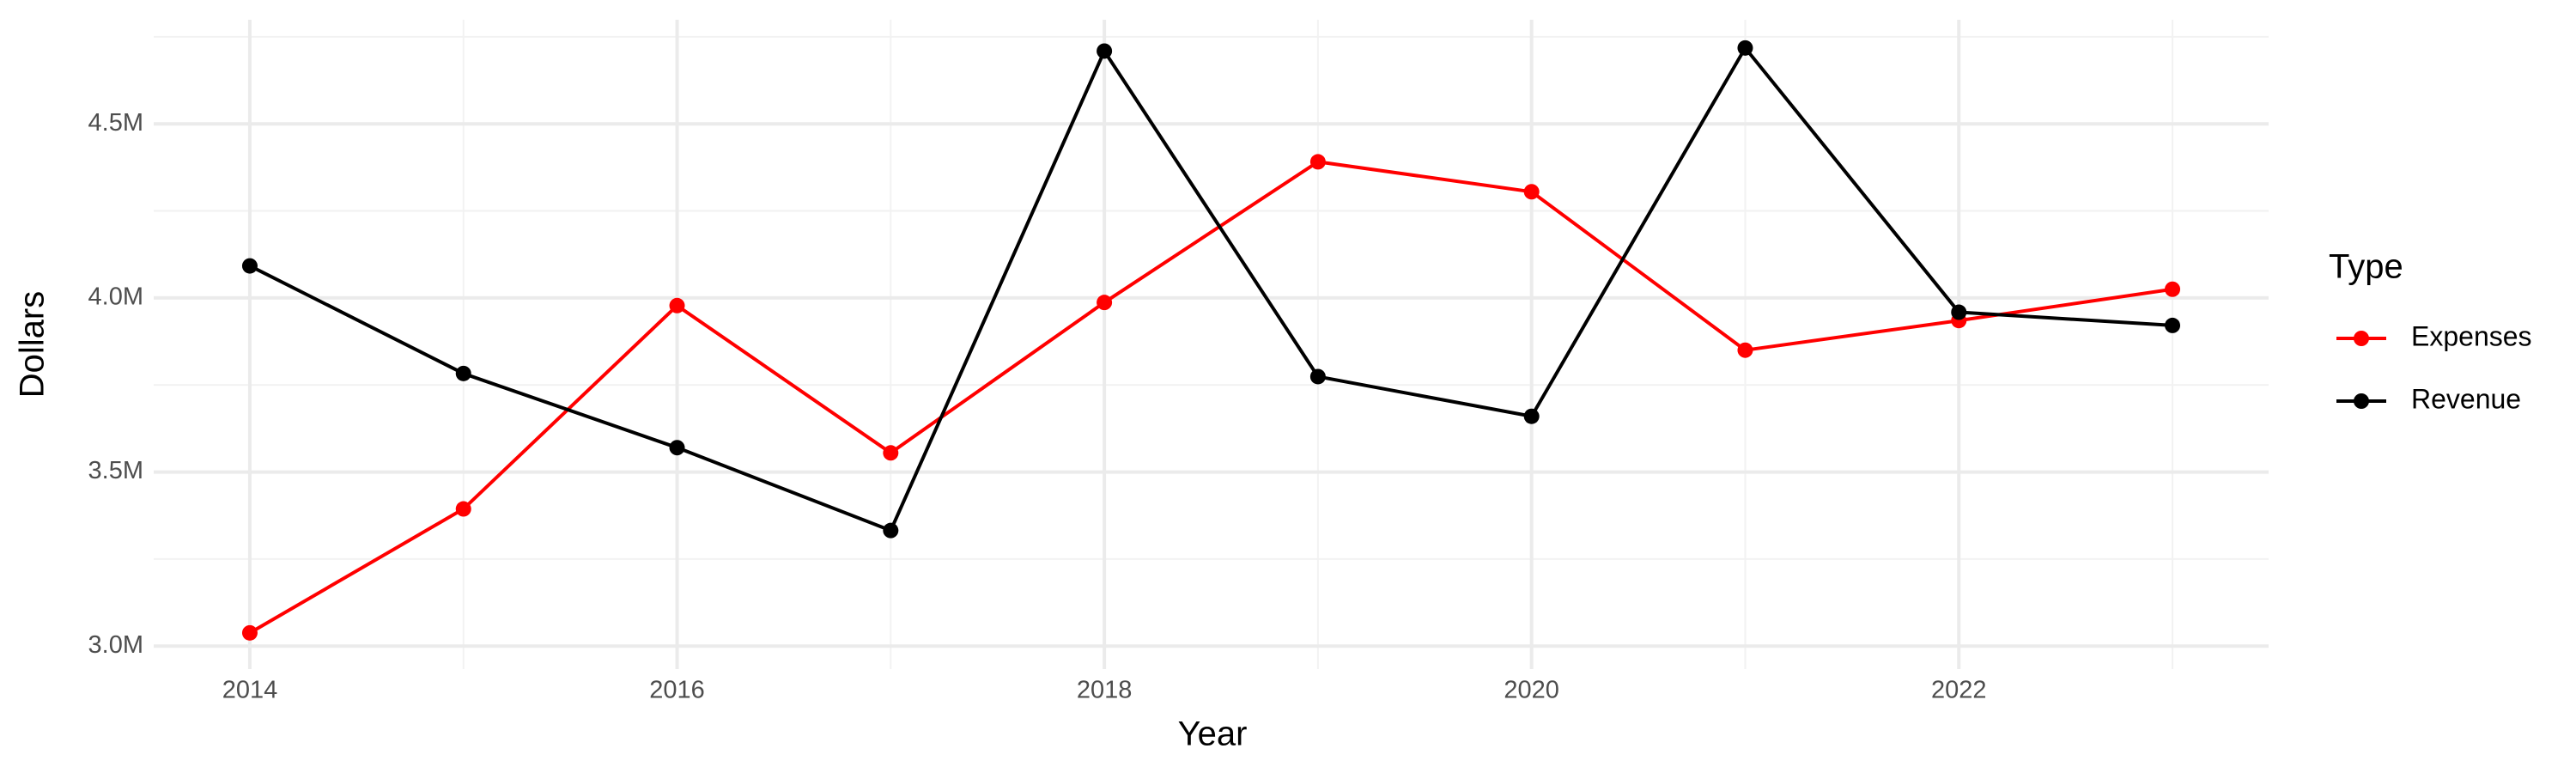 This screenshot has width=2576, height=773. Describe the element at coordinates (1105, 690) in the screenshot. I see `x-tick-label: 2018` at that location.